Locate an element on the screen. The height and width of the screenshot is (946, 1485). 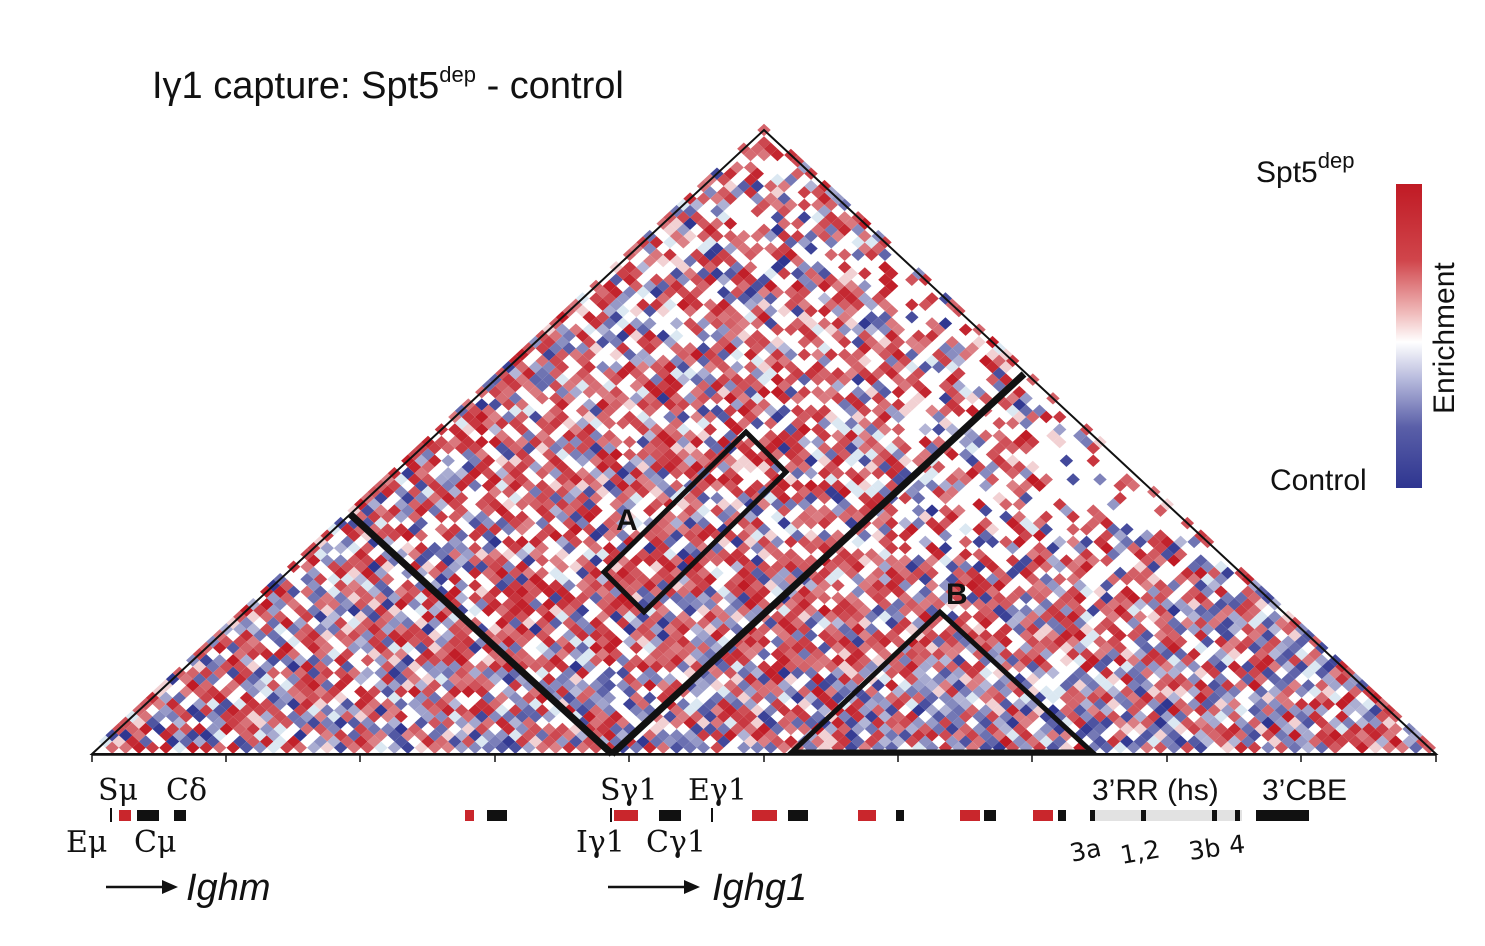
genome-axis-ticks is located at coordinates (764, 758).